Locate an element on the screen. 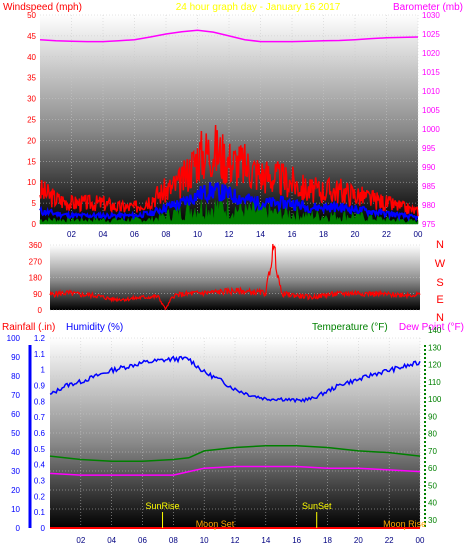  temperature-series is located at coordinates (235, 453).